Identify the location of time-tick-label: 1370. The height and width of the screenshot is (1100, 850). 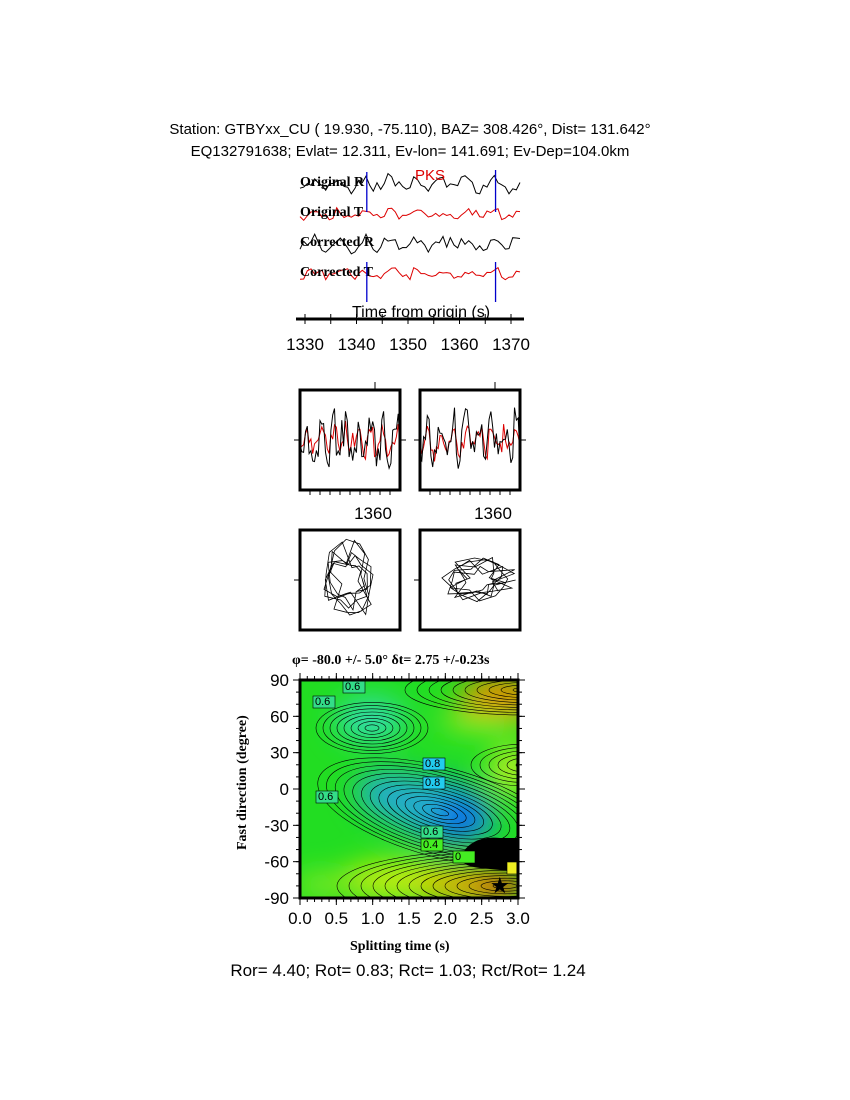
(511, 344).